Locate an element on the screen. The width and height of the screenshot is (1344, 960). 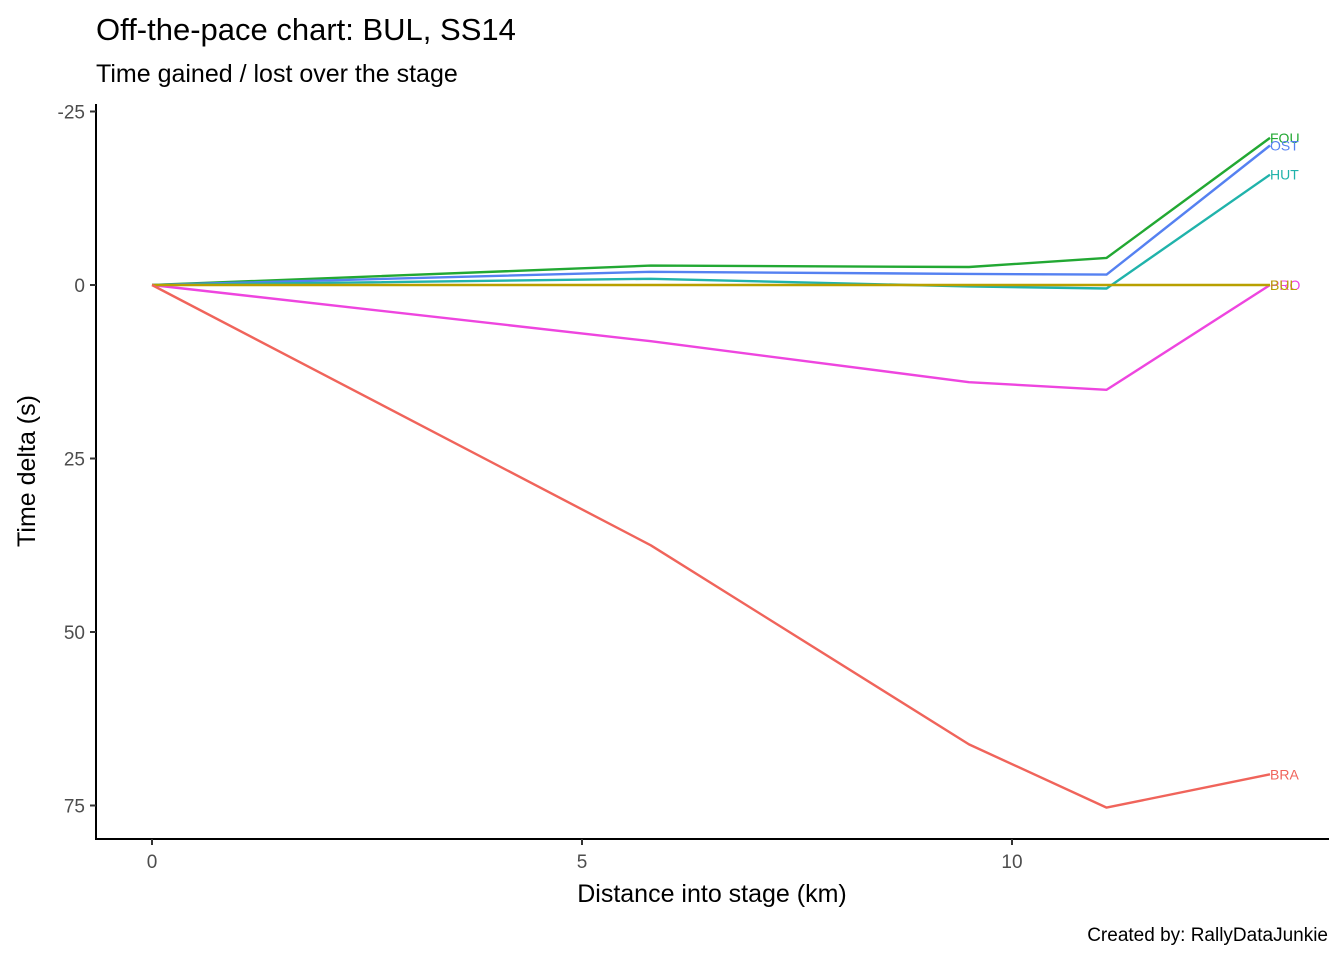
series-label-bul: BUL is located at coordinates (1283, 285).